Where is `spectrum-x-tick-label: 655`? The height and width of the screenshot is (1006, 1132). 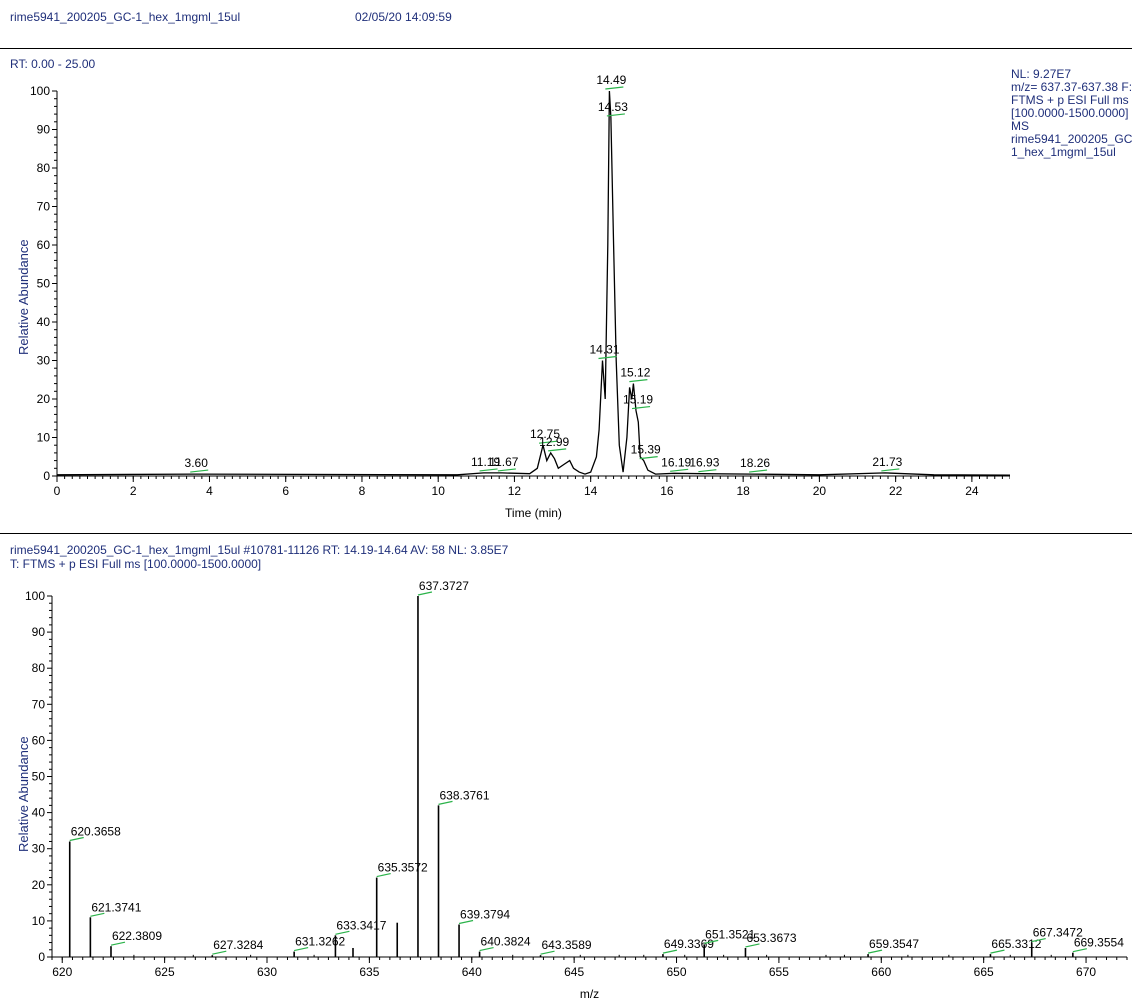 spectrum-x-tick-label: 655 is located at coordinates (779, 972).